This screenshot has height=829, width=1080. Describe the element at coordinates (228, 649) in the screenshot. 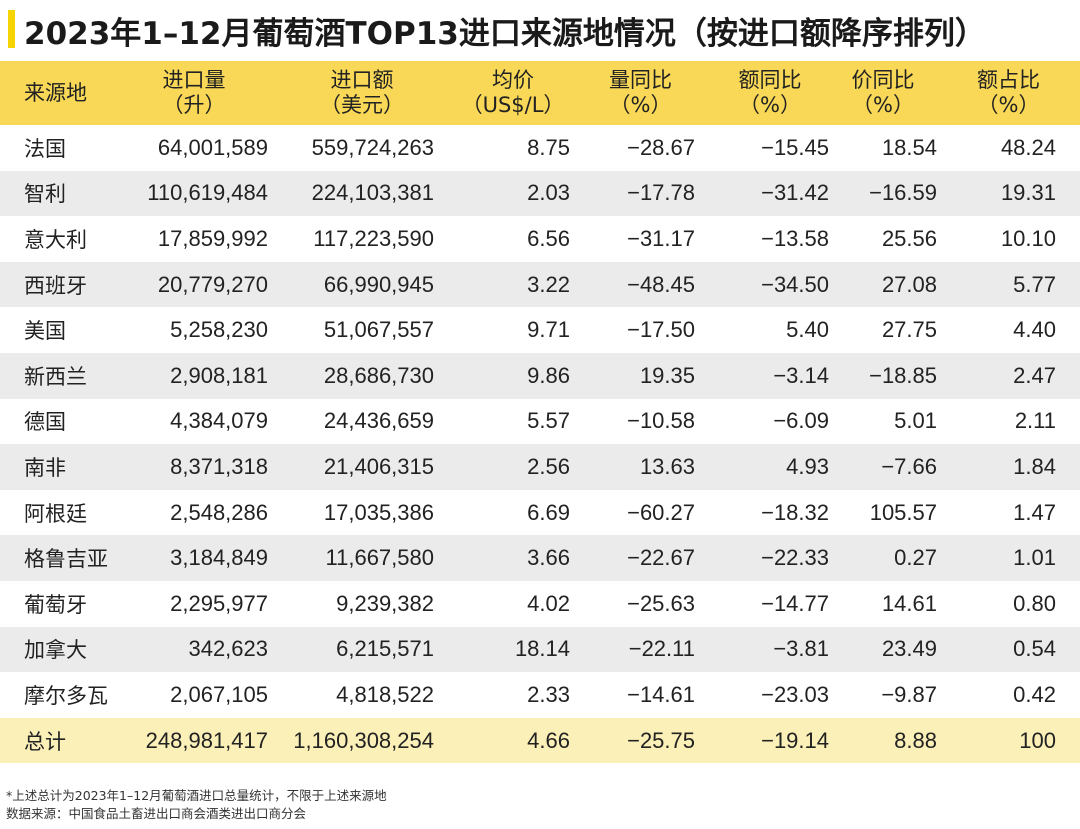

I see `cell-value: 342,623` at that location.